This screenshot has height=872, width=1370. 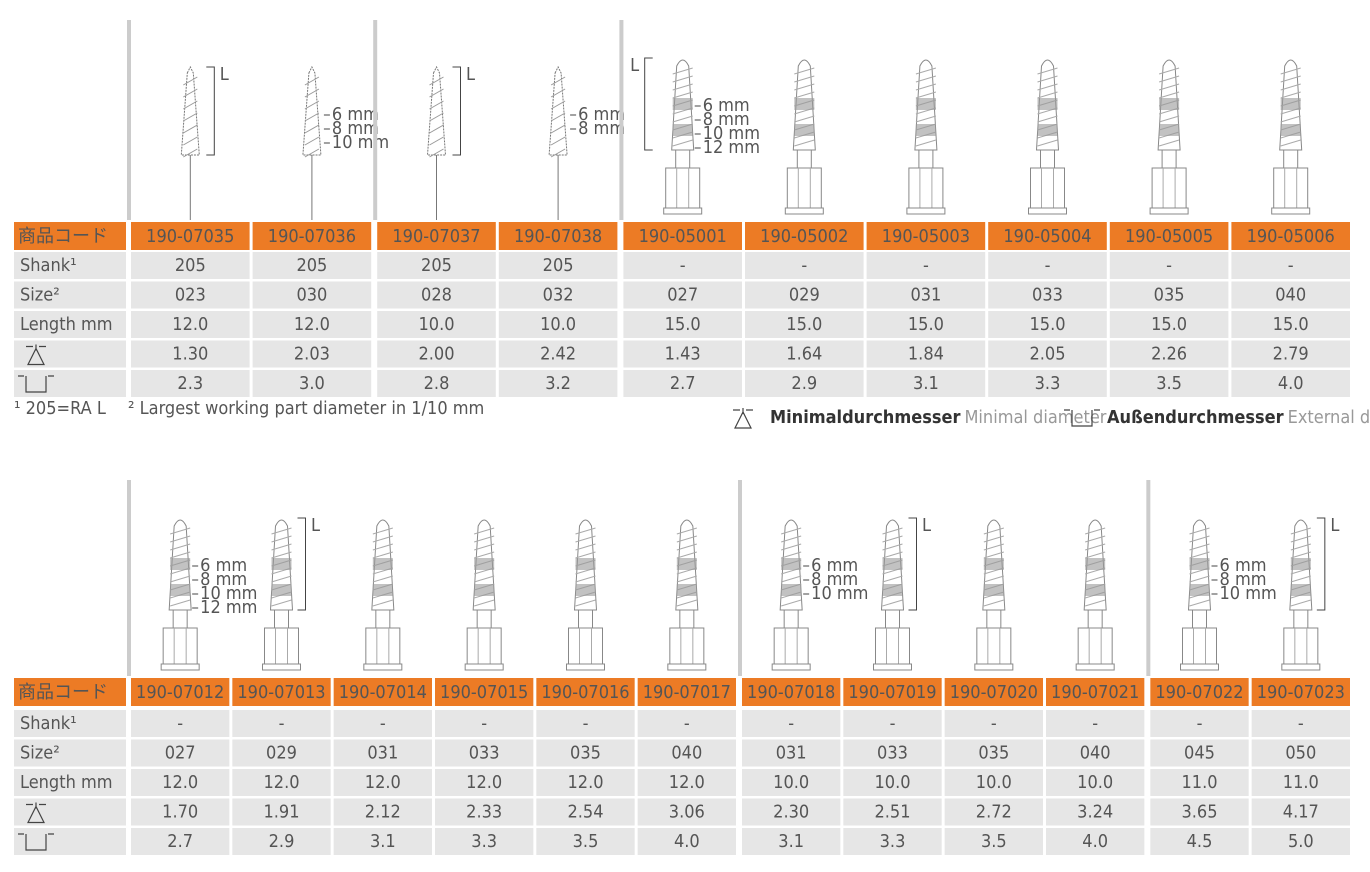 I want to click on cell-value: 1.91, so click(x=281, y=812).